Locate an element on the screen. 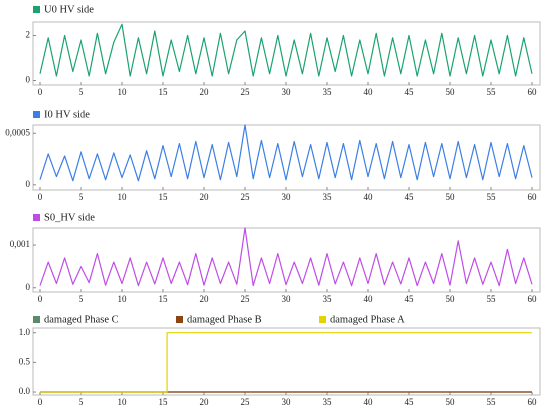 The width and height of the screenshot is (550, 414). legend-label: U0 HV side is located at coordinates (69, 9).